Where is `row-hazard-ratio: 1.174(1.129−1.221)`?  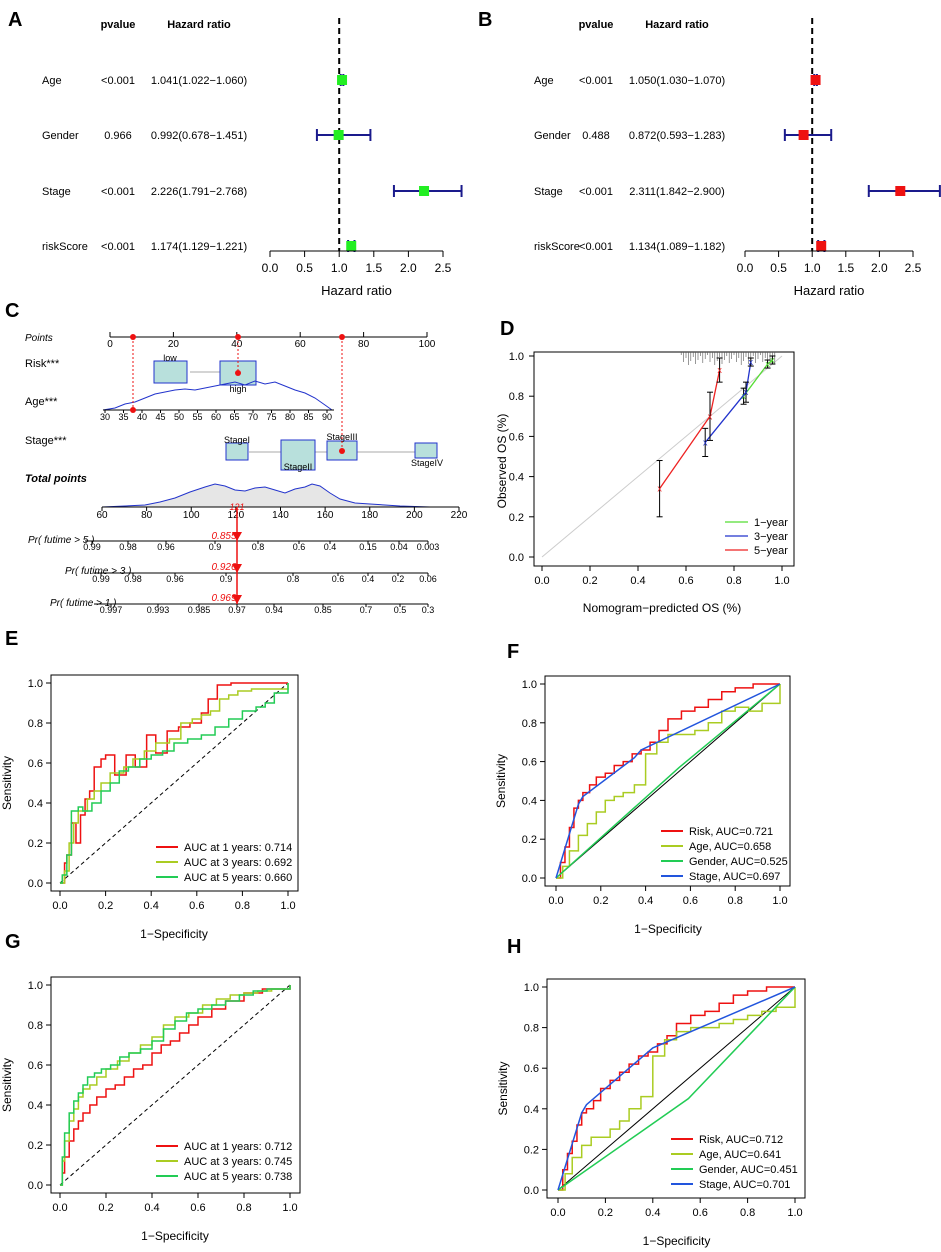 row-hazard-ratio: 1.174(1.129−1.221) is located at coordinates (199, 247).